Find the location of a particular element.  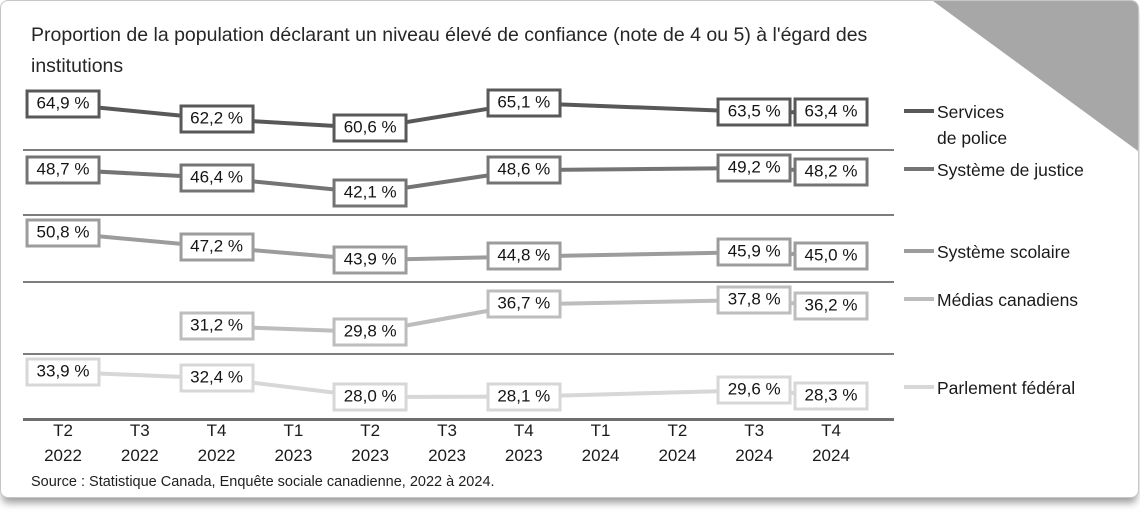

legend-label: Système de justice is located at coordinates (1010, 170).